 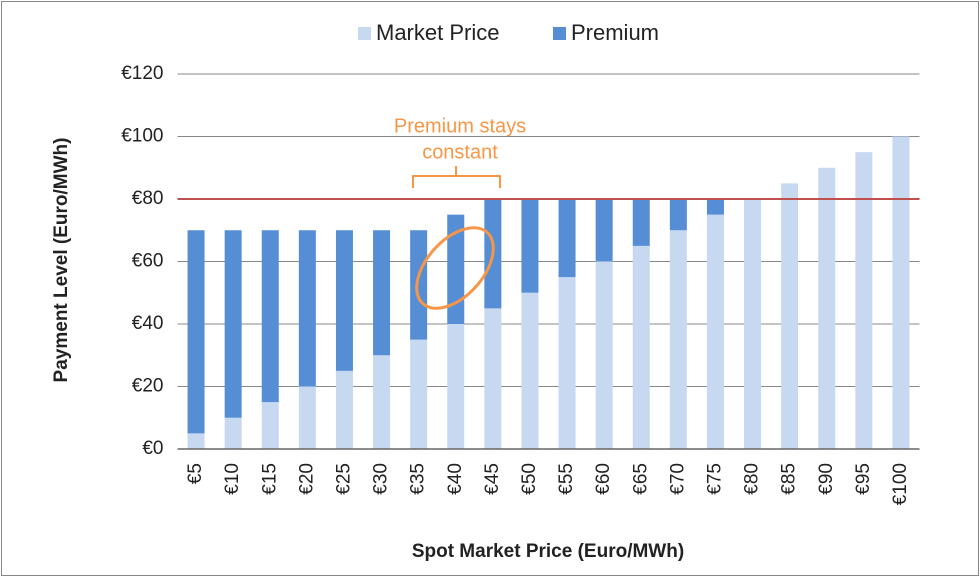 I want to click on x-tick-label: €20, so click(x=306, y=479).